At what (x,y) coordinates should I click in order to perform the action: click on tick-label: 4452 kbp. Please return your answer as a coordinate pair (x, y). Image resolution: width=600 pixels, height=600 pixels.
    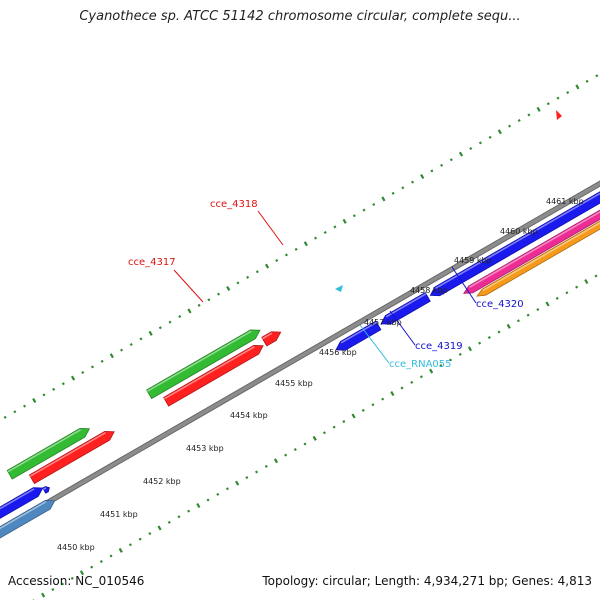
    Looking at the image, I should click on (162, 481).